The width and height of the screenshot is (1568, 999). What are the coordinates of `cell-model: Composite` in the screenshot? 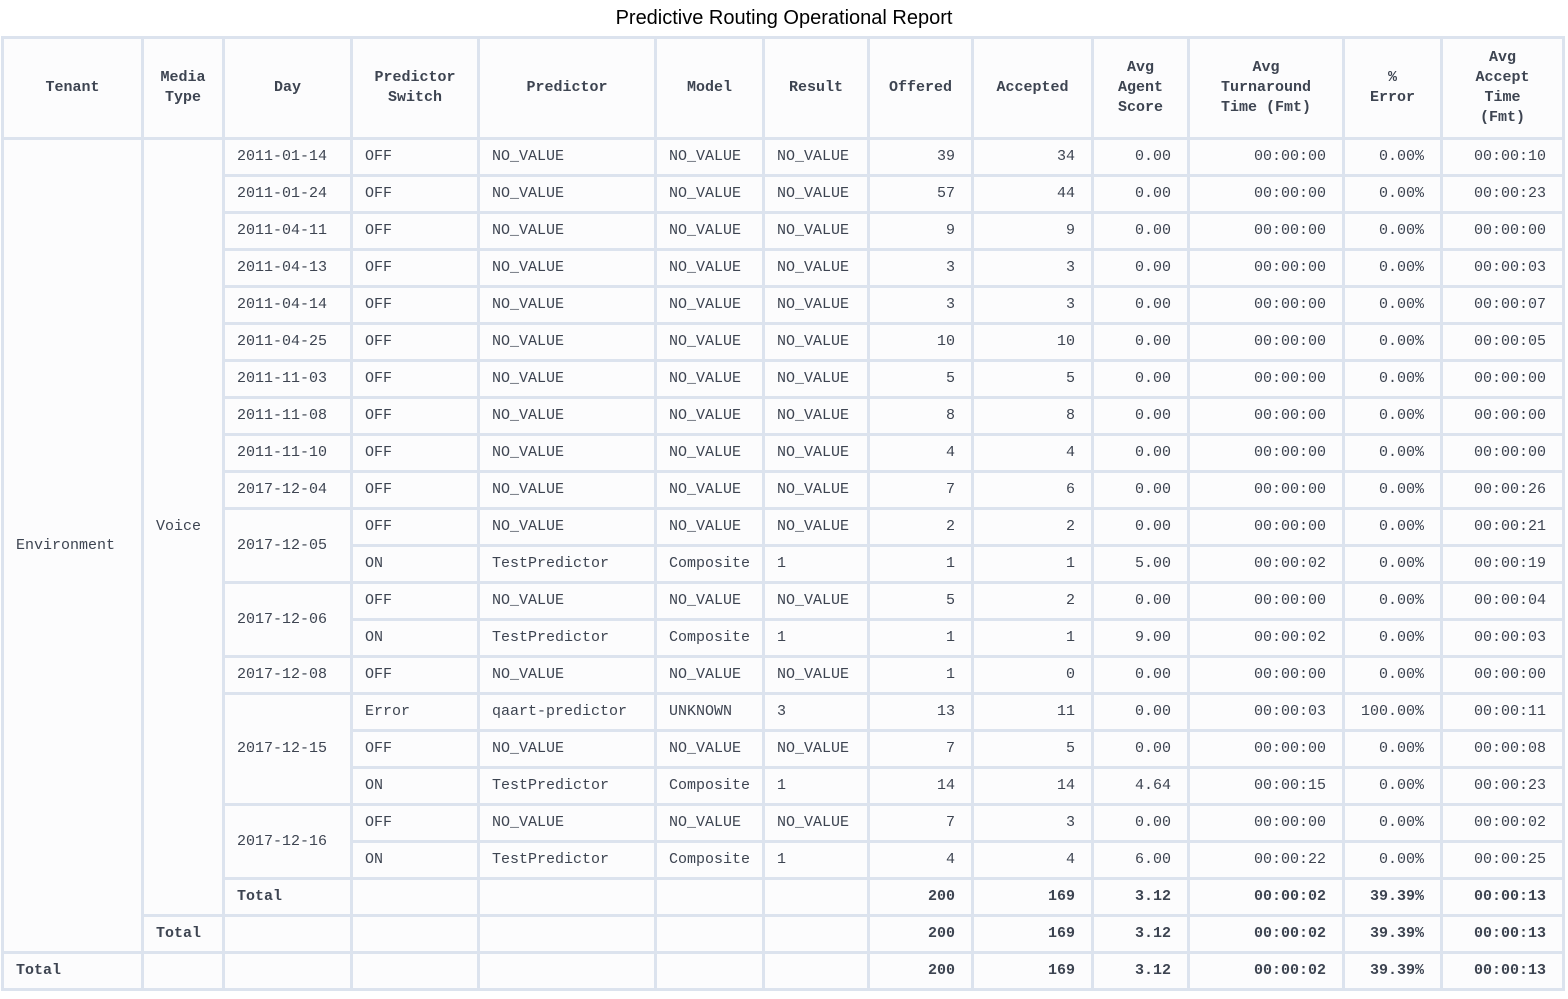 It's located at (709, 860).